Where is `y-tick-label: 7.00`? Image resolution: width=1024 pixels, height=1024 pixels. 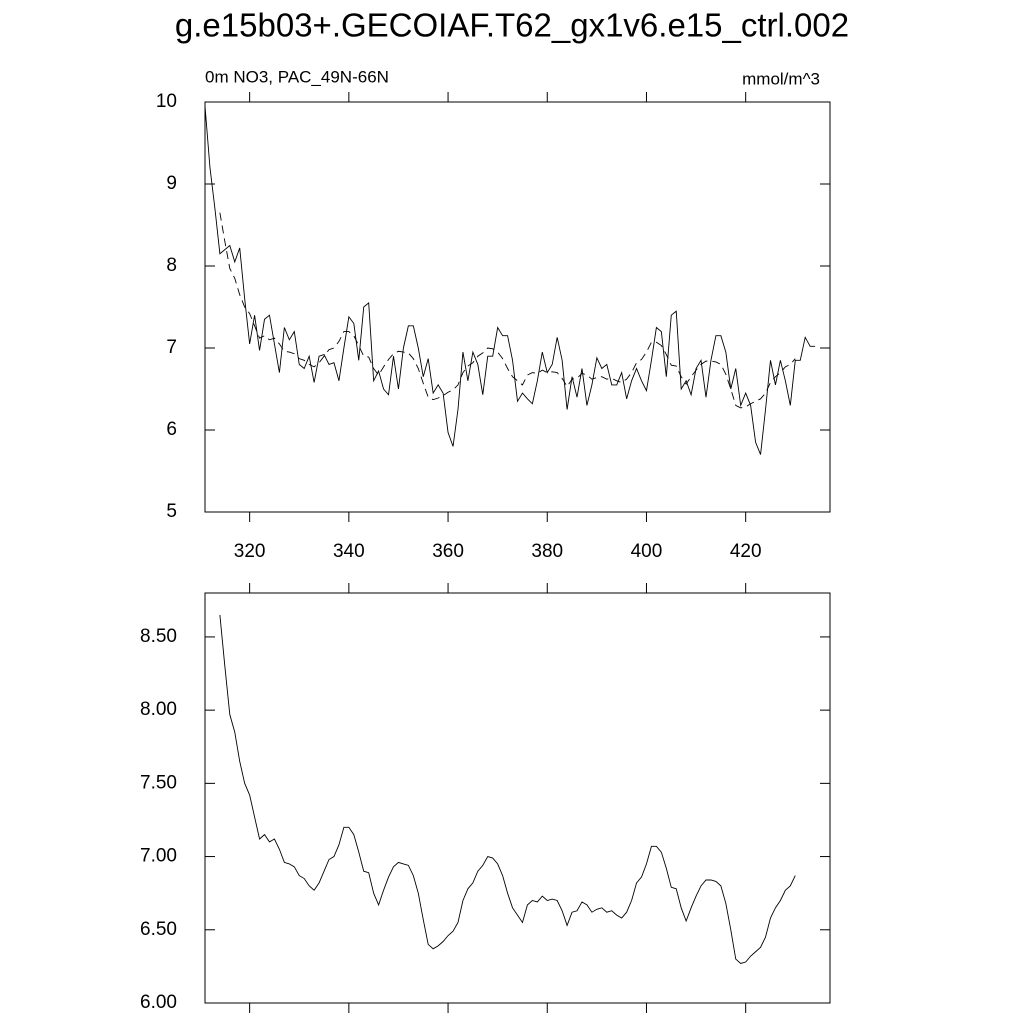 y-tick-label: 7.00 is located at coordinates (158, 856).